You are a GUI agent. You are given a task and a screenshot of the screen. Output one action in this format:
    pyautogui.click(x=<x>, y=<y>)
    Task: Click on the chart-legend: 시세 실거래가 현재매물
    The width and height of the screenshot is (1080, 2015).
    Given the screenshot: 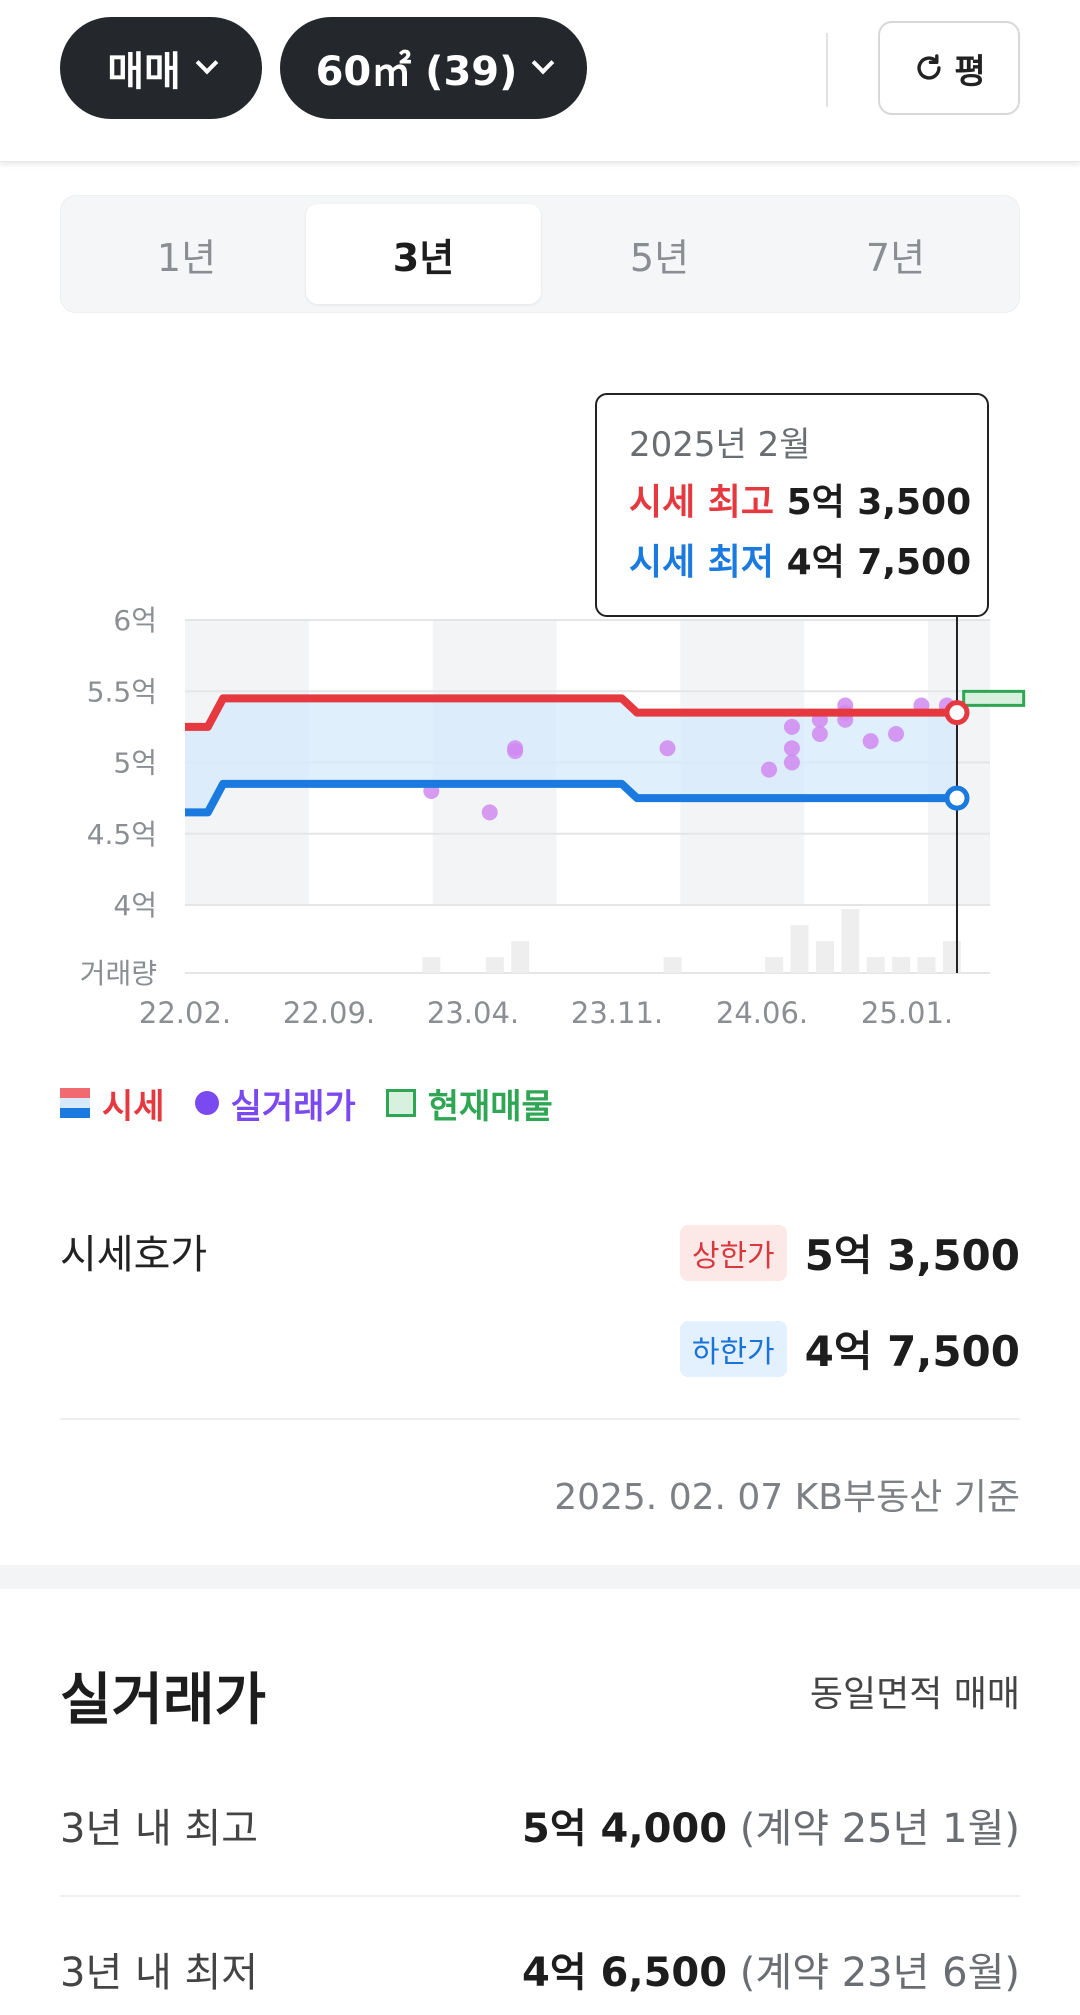 What is the action you would take?
    pyautogui.click(x=321, y=1103)
    